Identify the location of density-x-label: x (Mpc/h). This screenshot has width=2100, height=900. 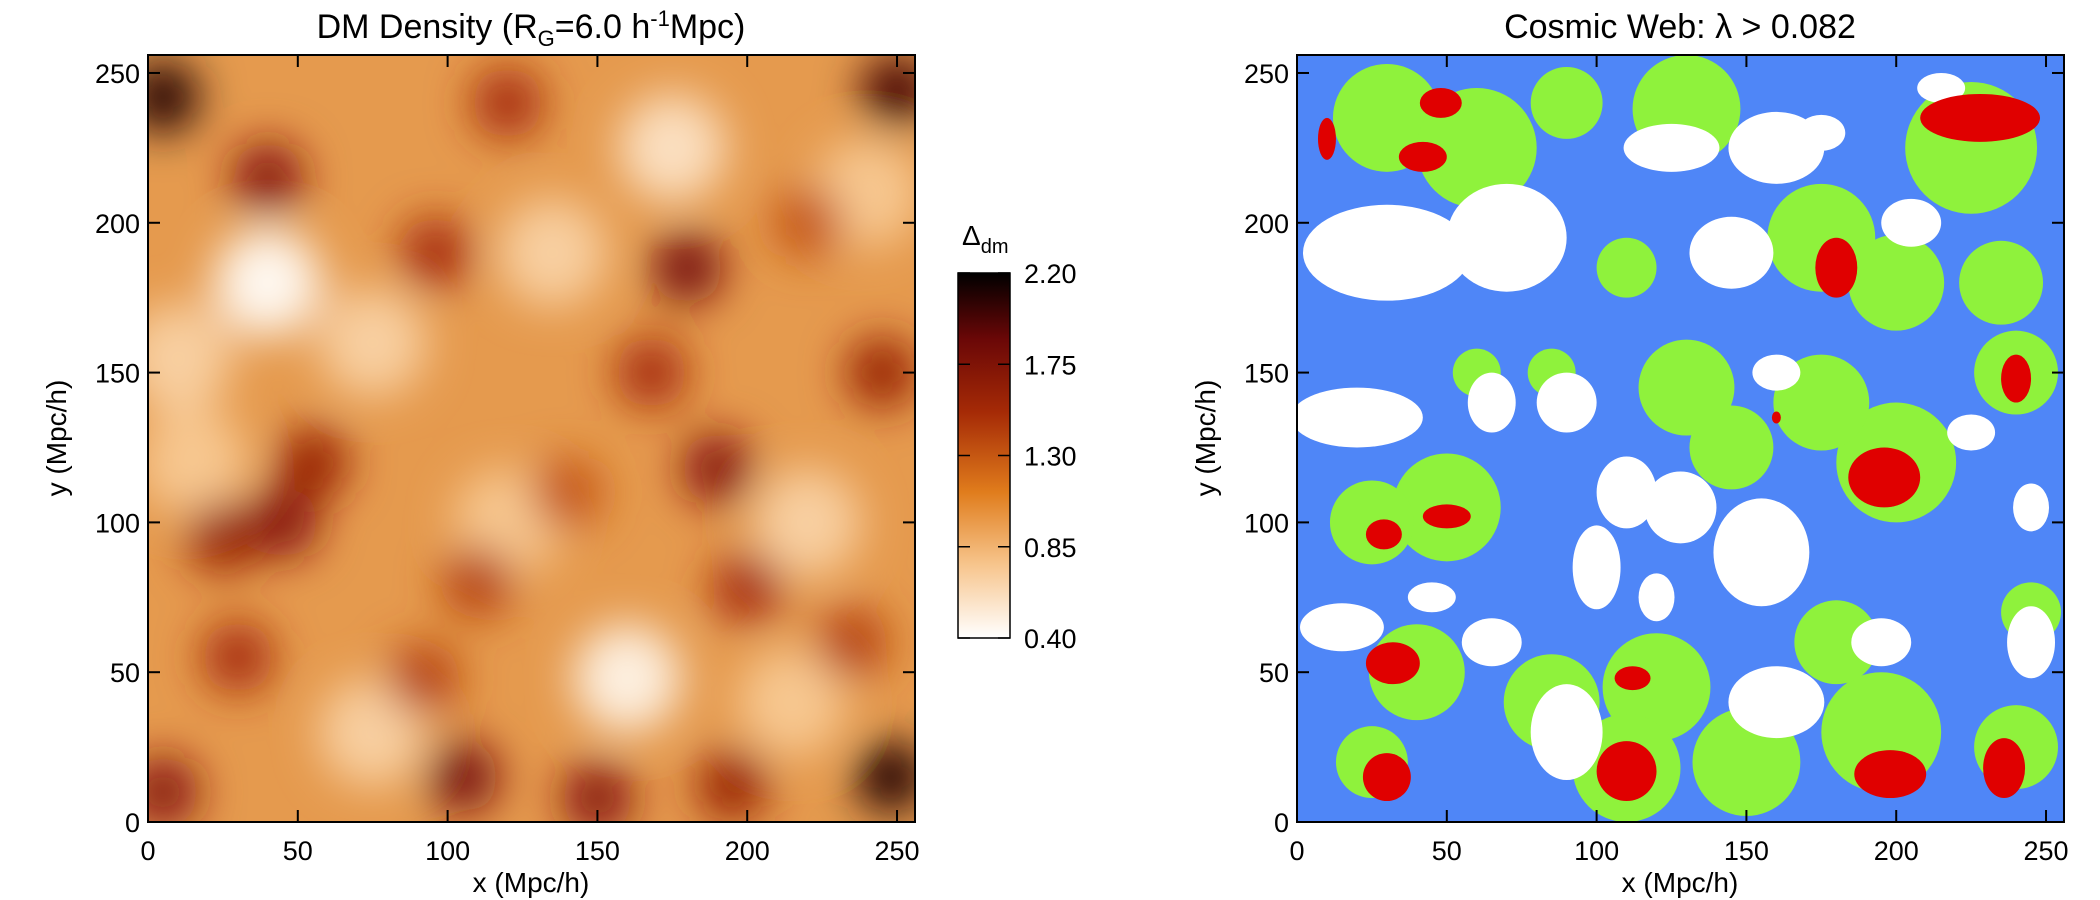
(531, 882).